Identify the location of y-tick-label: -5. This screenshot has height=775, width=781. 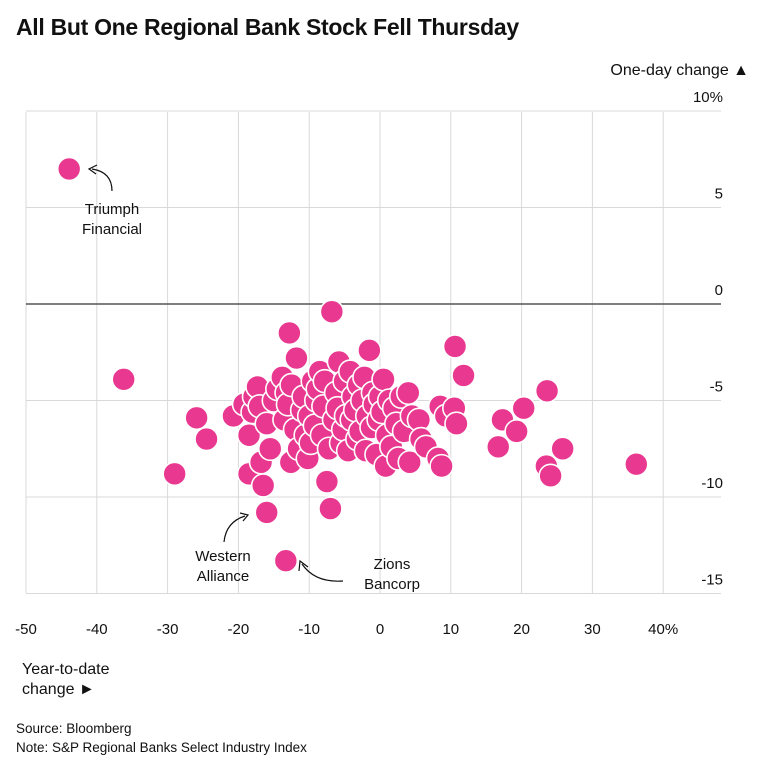
(716, 387).